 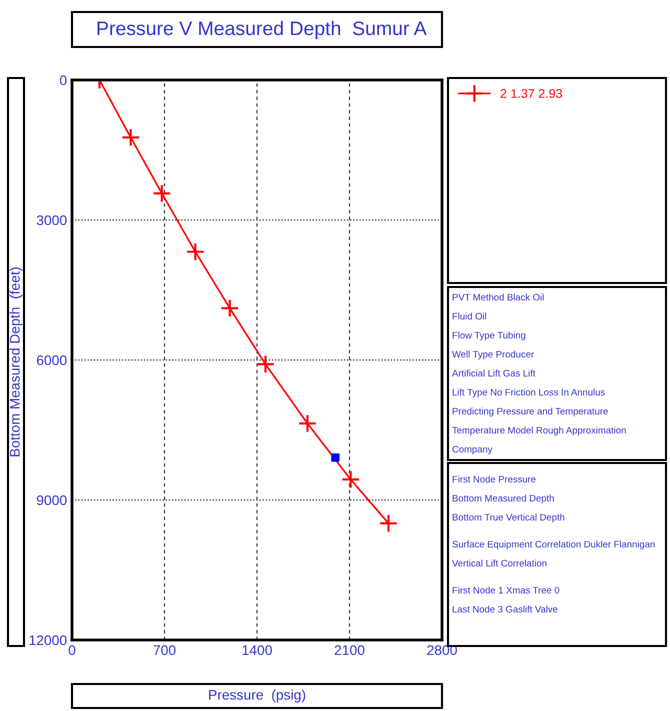 What do you see at coordinates (165, 650) in the screenshot?
I see `x-tick-label: 700` at bounding box center [165, 650].